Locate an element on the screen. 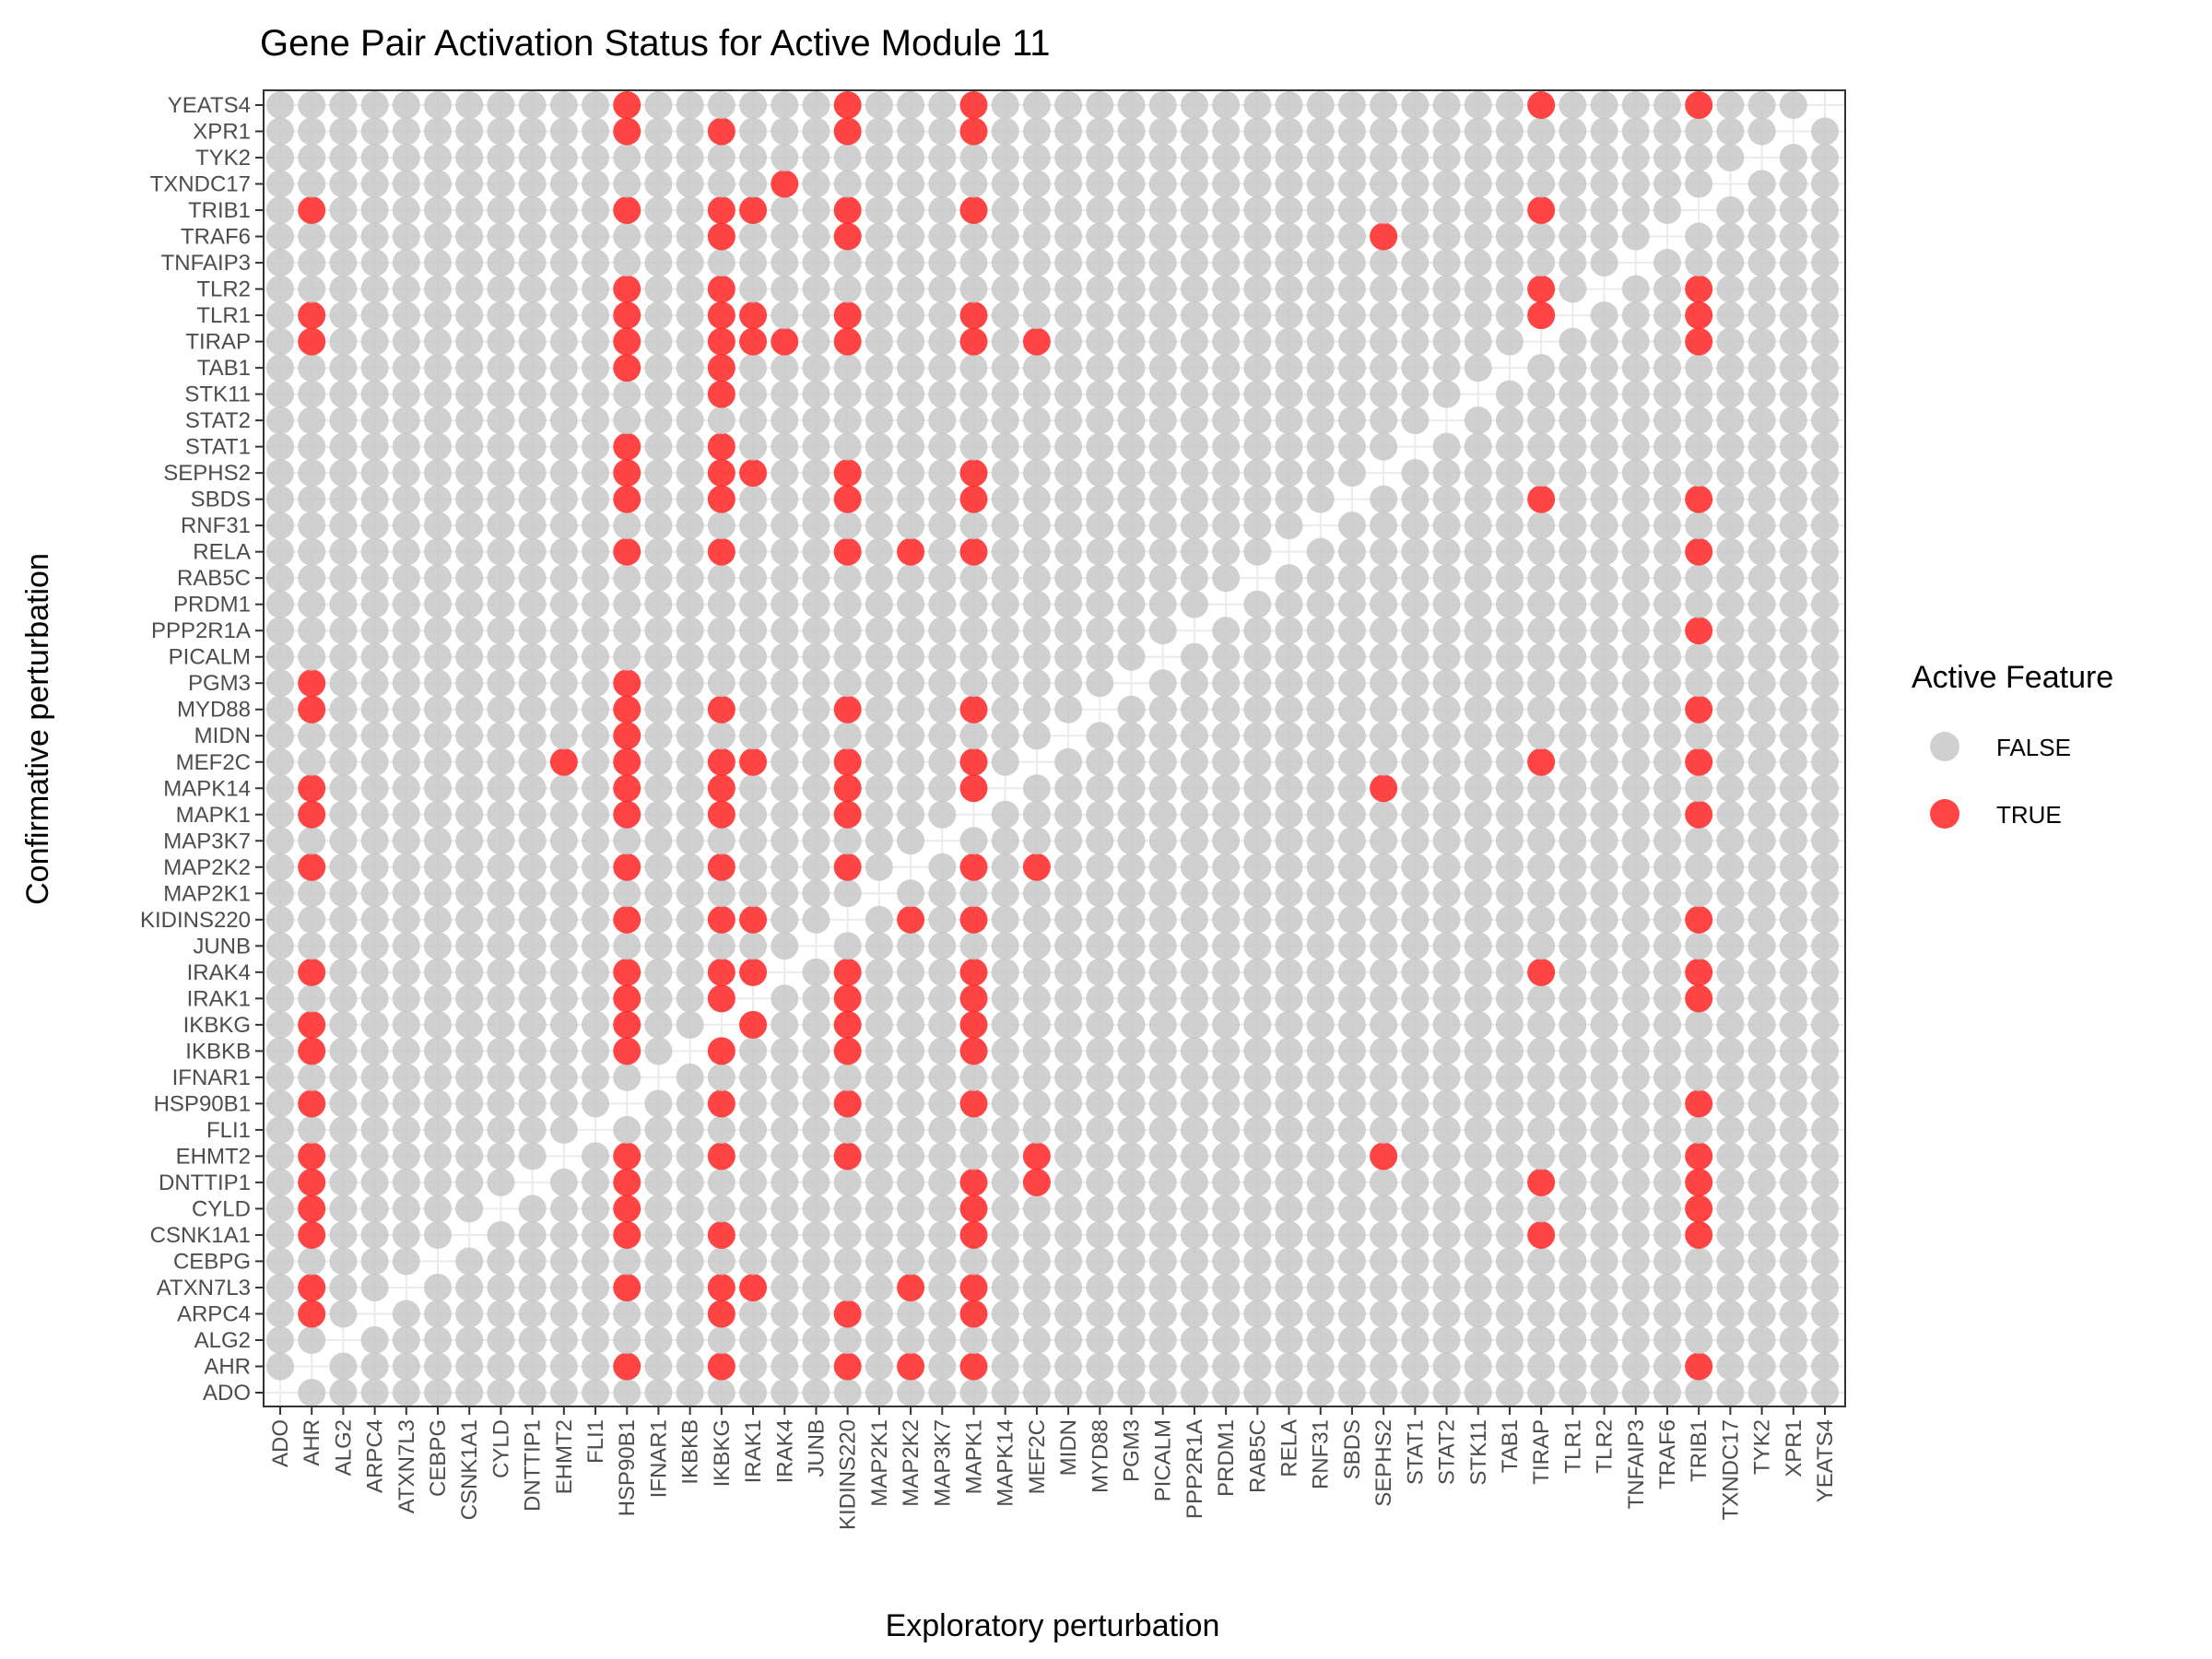  y-tick-label: FLI1 is located at coordinates (228, 1130).